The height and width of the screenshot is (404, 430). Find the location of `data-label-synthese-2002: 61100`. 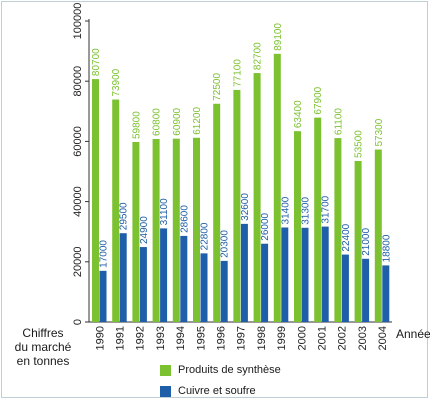

data-label-synthese-2002: 61100 is located at coordinates (338, 122).